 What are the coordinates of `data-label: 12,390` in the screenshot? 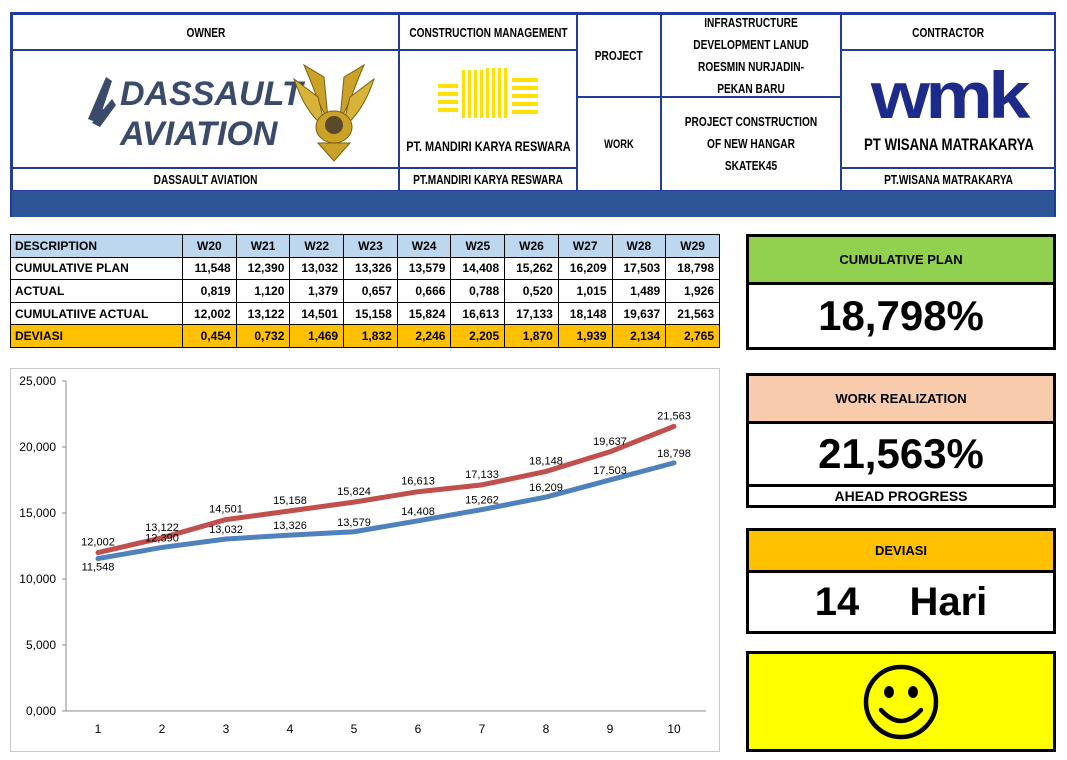 It's located at (162, 538).